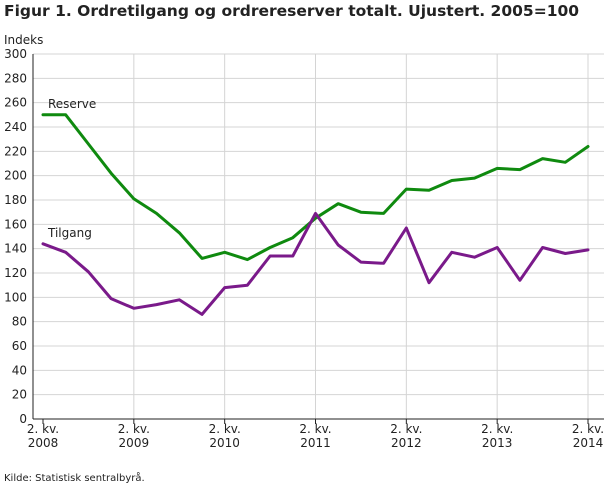 This screenshot has width=610, height=488. What do you see at coordinates (19, 395) in the screenshot?
I see `y-tick-label: 20` at bounding box center [19, 395].